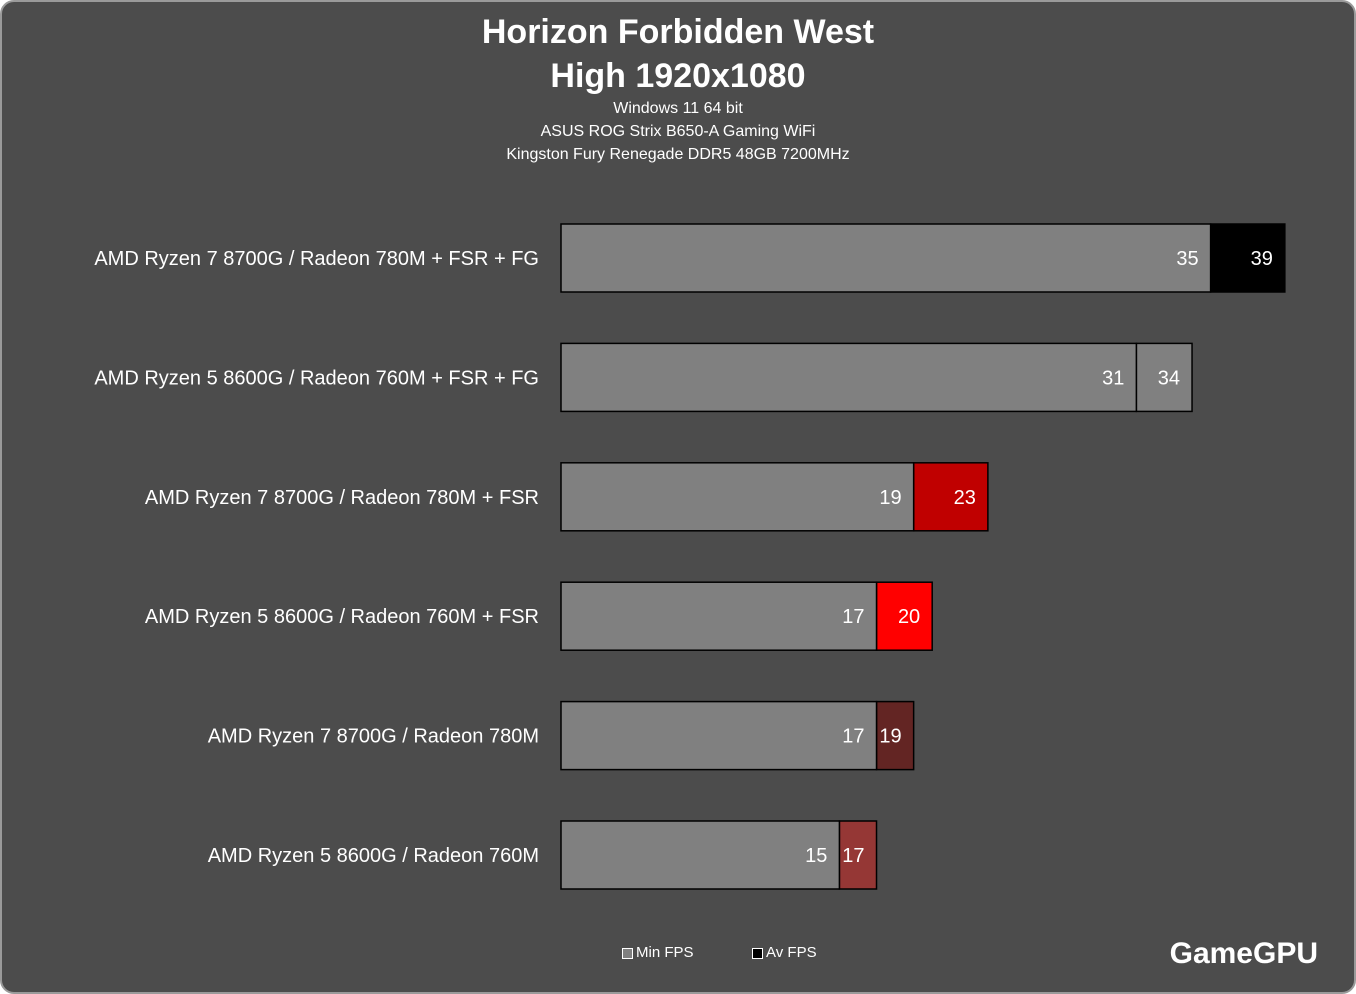 The height and width of the screenshot is (994, 1356). What do you see at coordinates (678, 32) in the screenshot?
I see `chart-title: Horizon Forbidden West` at bounding box center [678, 32].